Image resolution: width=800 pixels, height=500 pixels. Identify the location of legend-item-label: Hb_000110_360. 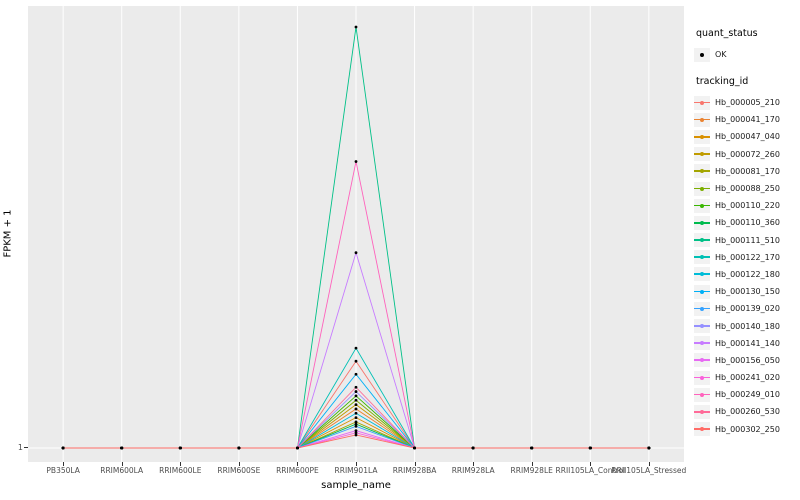
(747, 223).